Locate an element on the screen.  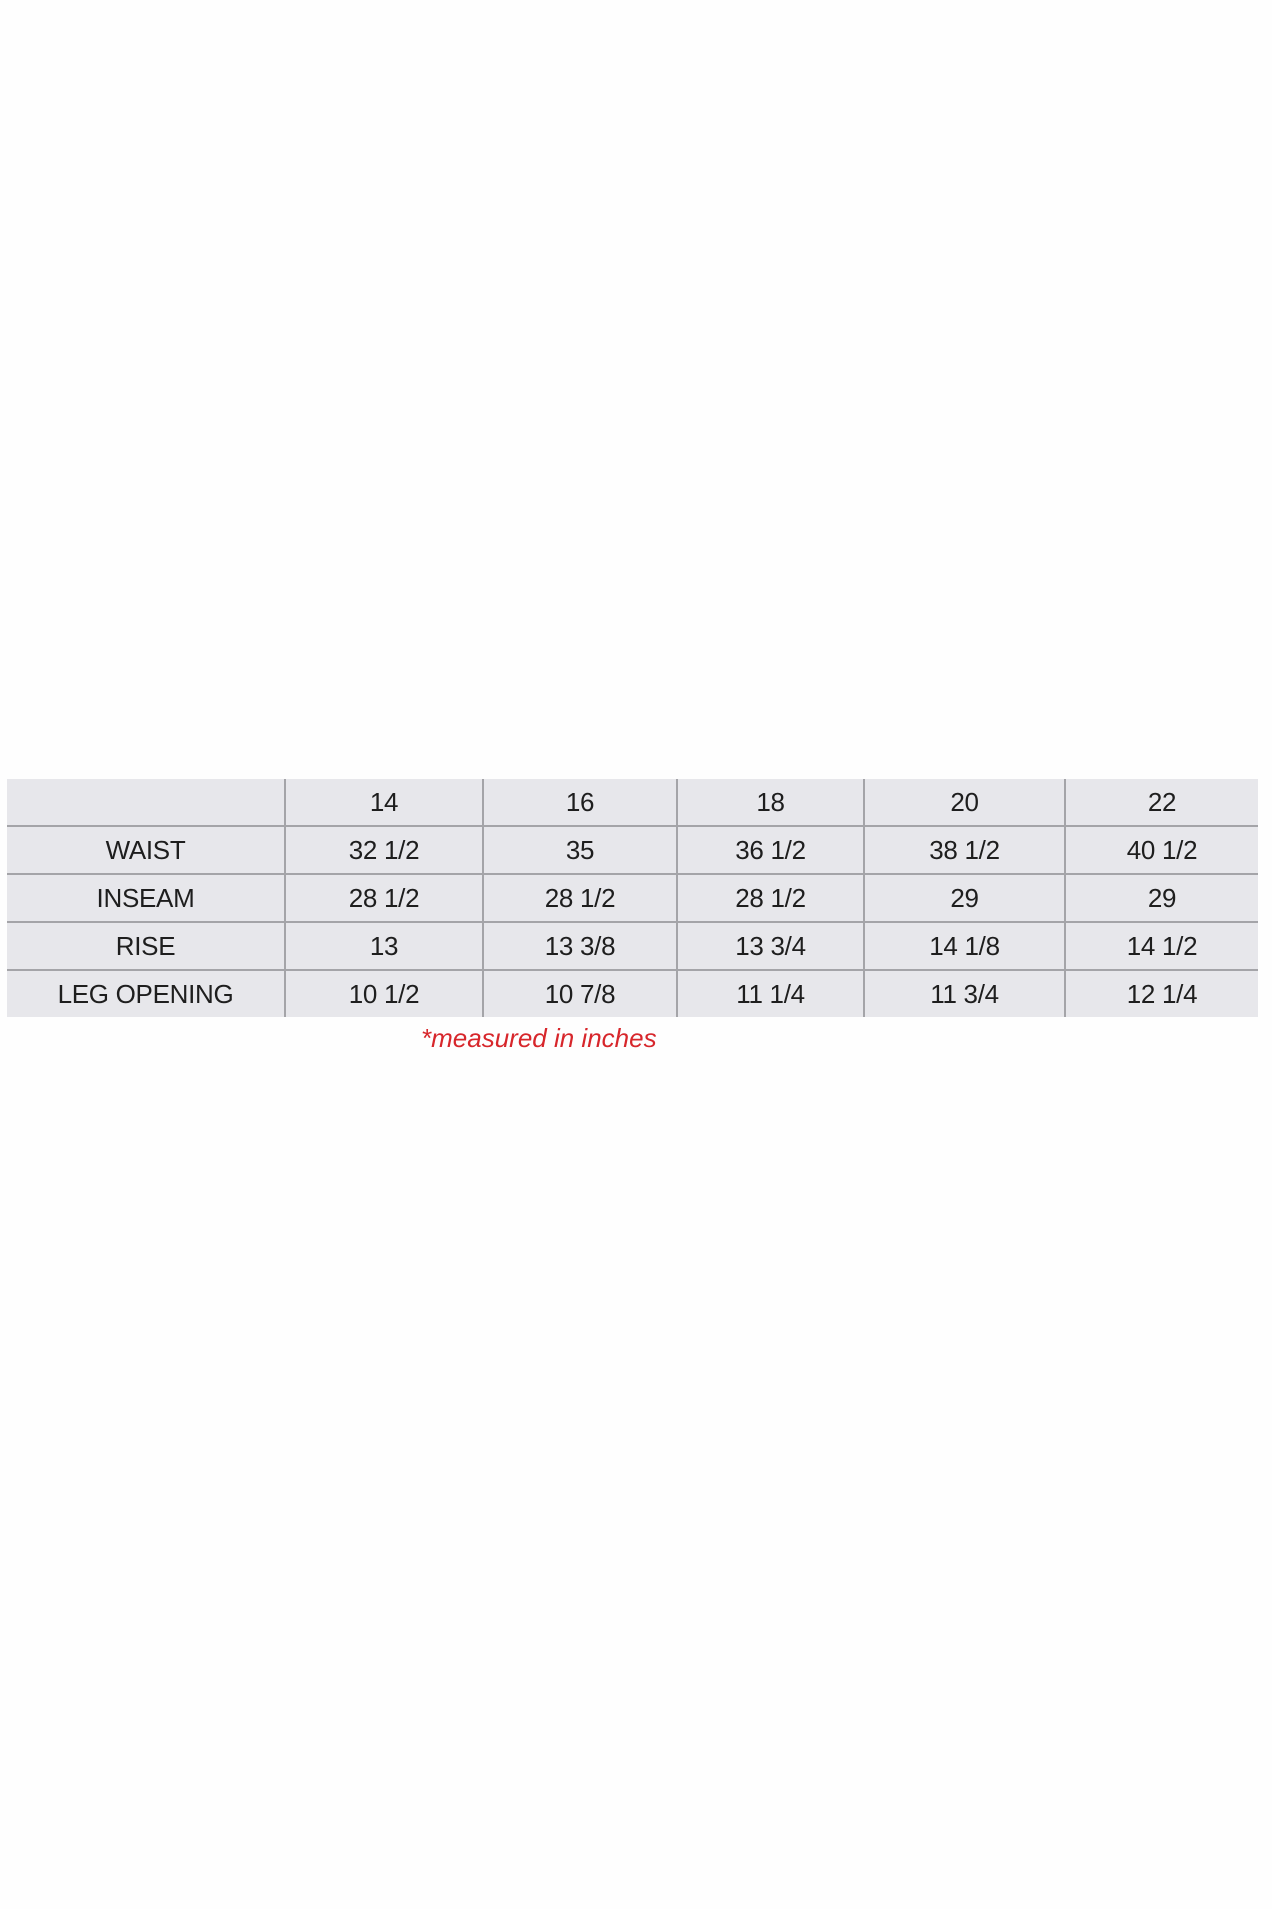
table-cell: 13 is located at coordinates (384, 946).